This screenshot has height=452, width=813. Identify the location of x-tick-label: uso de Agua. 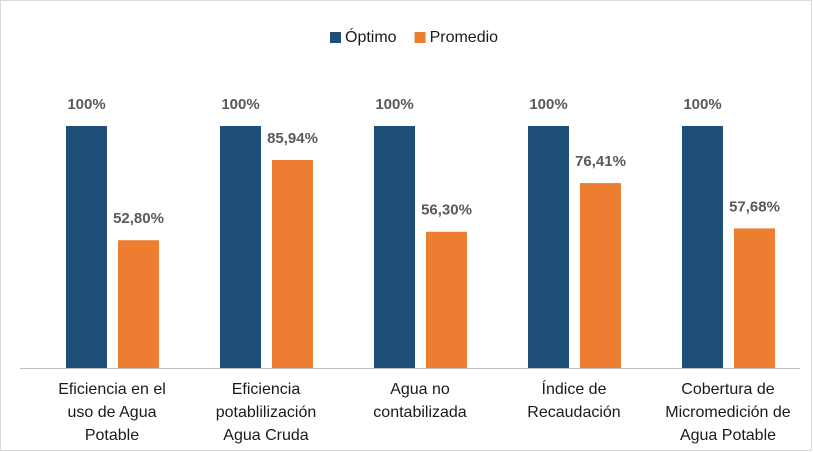
(112, 412).